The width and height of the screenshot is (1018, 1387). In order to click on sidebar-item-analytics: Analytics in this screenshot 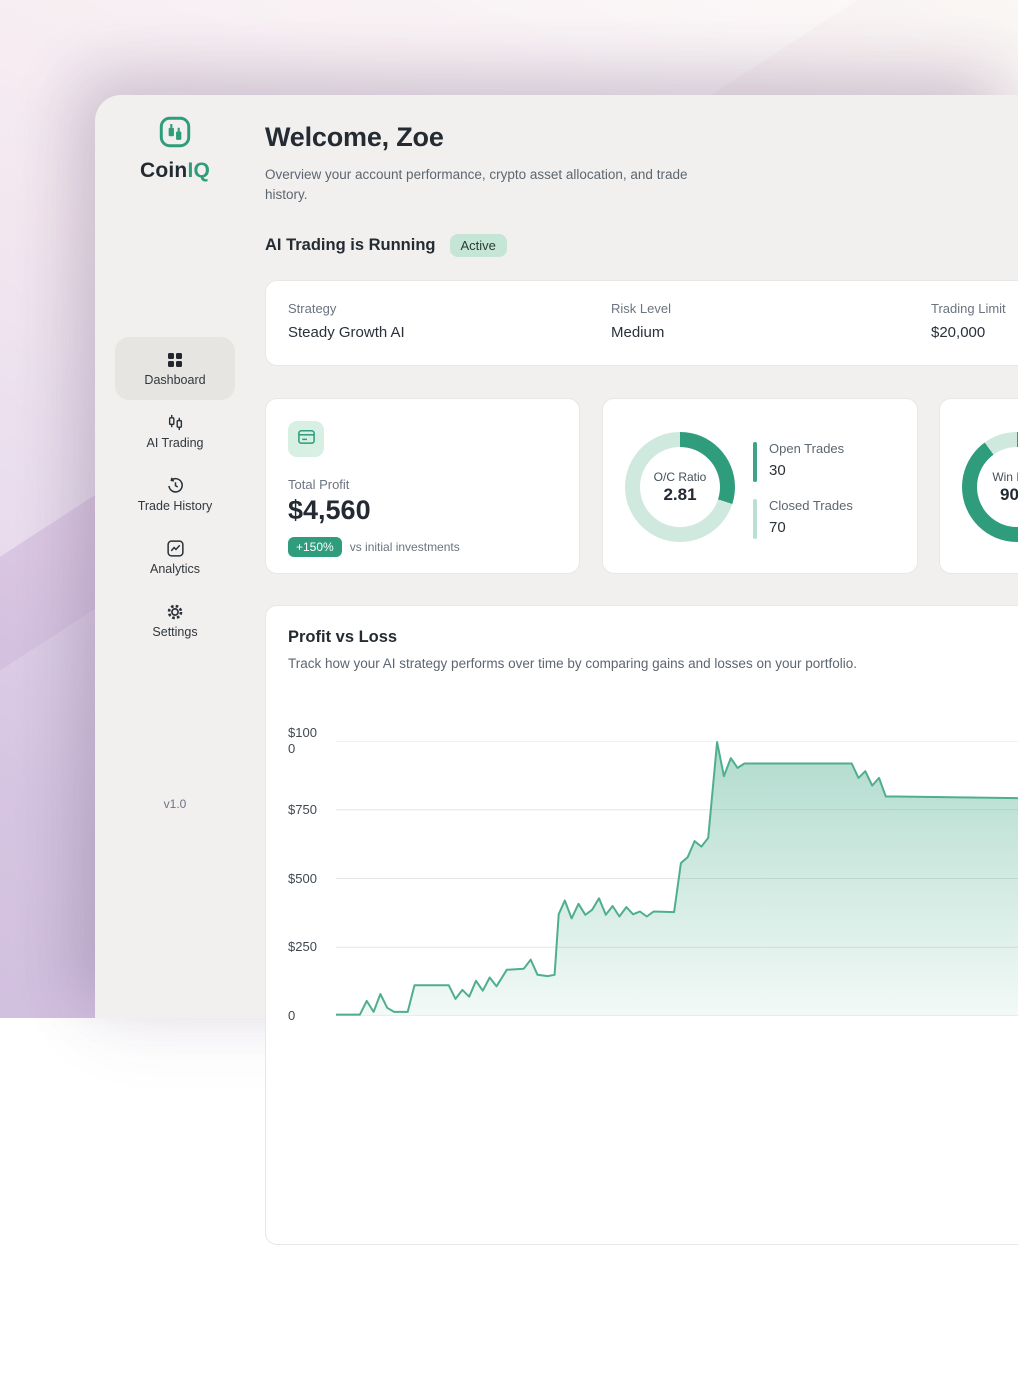, I will do `click(175, 557)`.